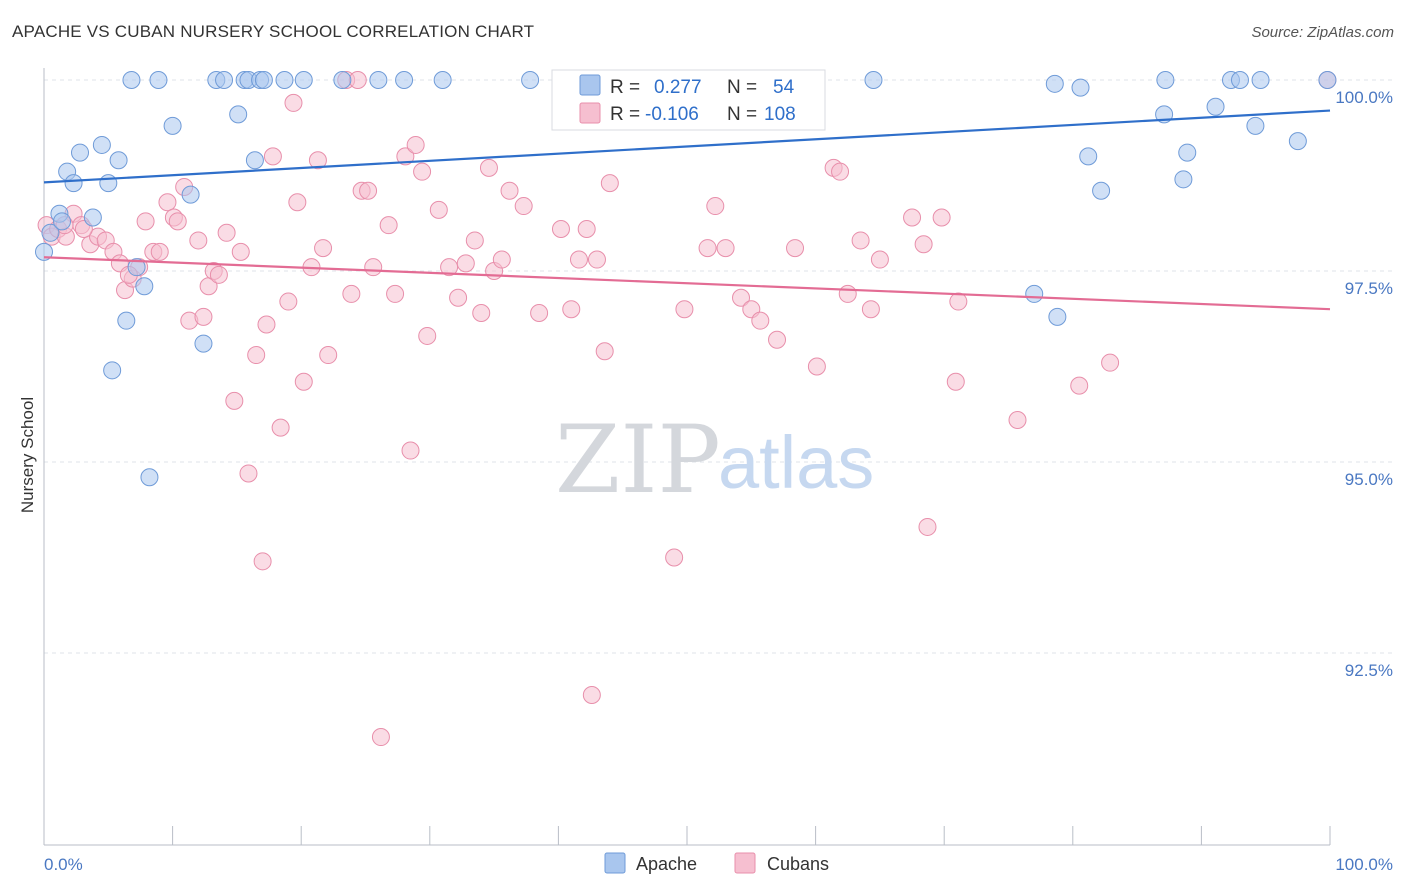  I want to click on watermark: ZIP atlas, so click(714, 460).